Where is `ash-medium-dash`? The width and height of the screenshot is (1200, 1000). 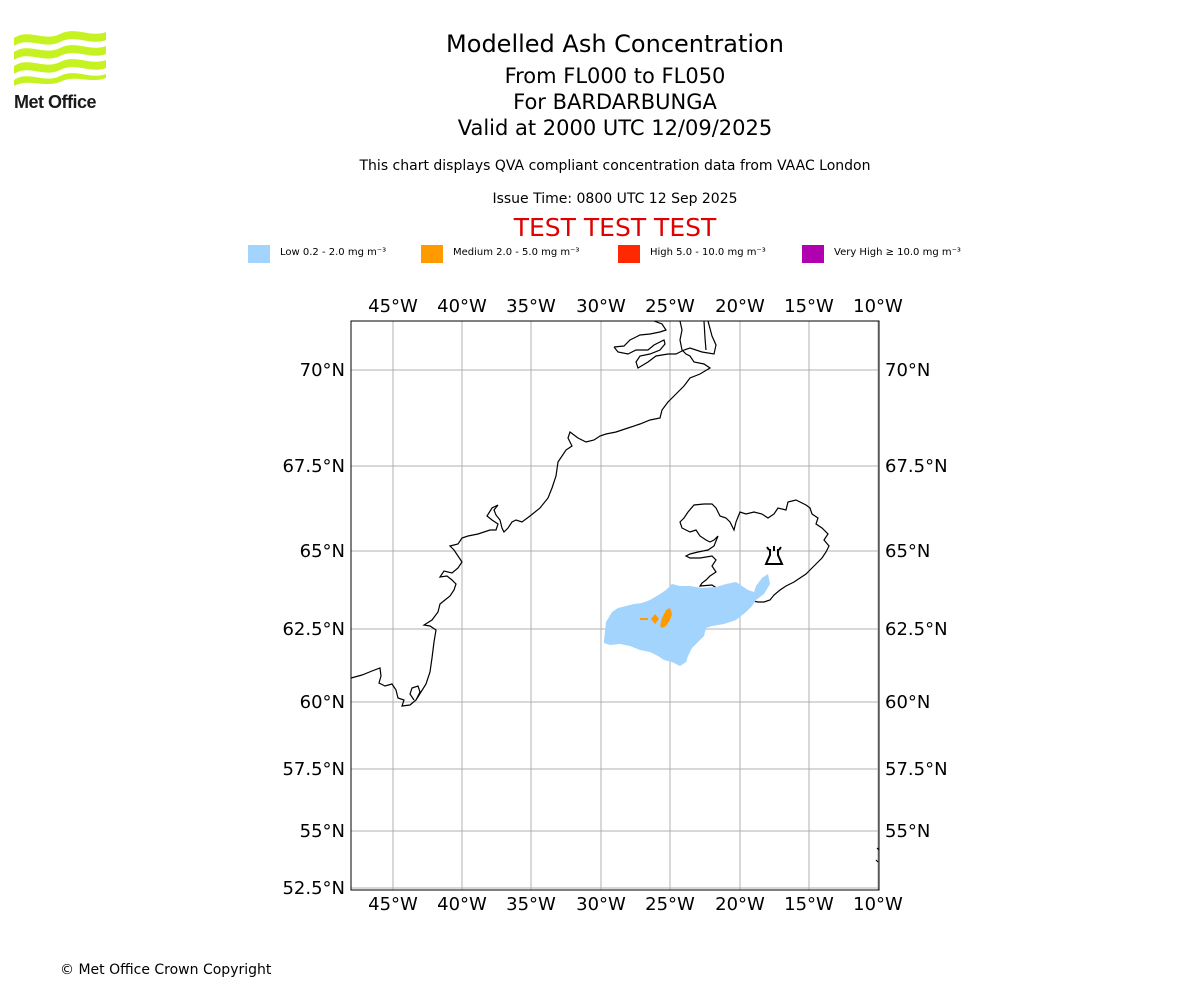 ash-medium-dash is located at coordinates (644, 619).